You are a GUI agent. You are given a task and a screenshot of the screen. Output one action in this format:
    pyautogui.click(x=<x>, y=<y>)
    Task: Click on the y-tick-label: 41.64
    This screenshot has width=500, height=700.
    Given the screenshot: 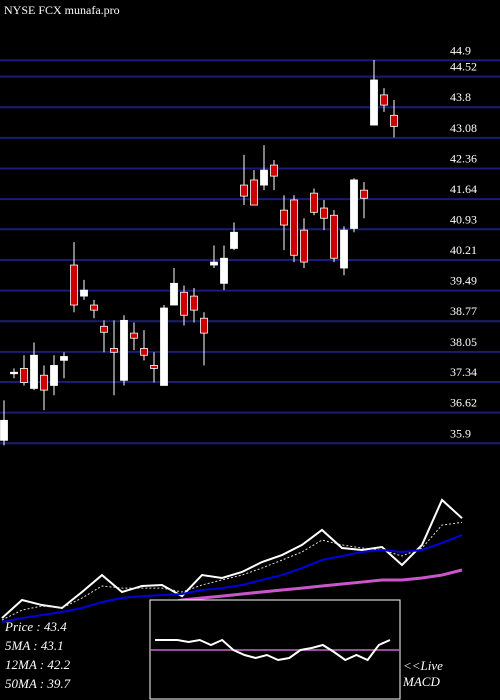 What is the action you would take?
    pyautogui.click(x=463, y=189)
    